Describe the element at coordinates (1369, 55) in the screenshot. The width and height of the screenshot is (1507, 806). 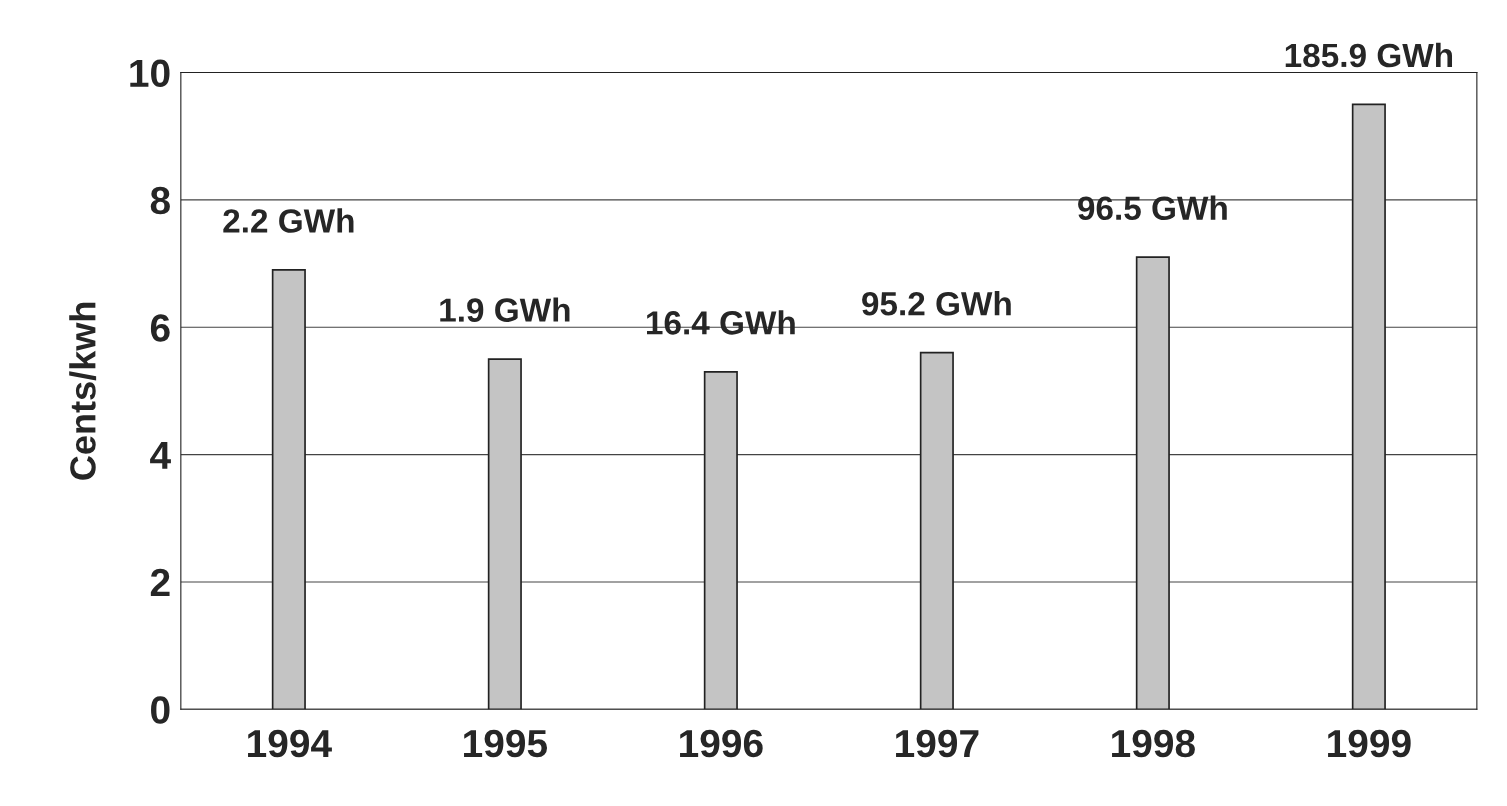
I see `annotation: 185.9 GWh` at that location.